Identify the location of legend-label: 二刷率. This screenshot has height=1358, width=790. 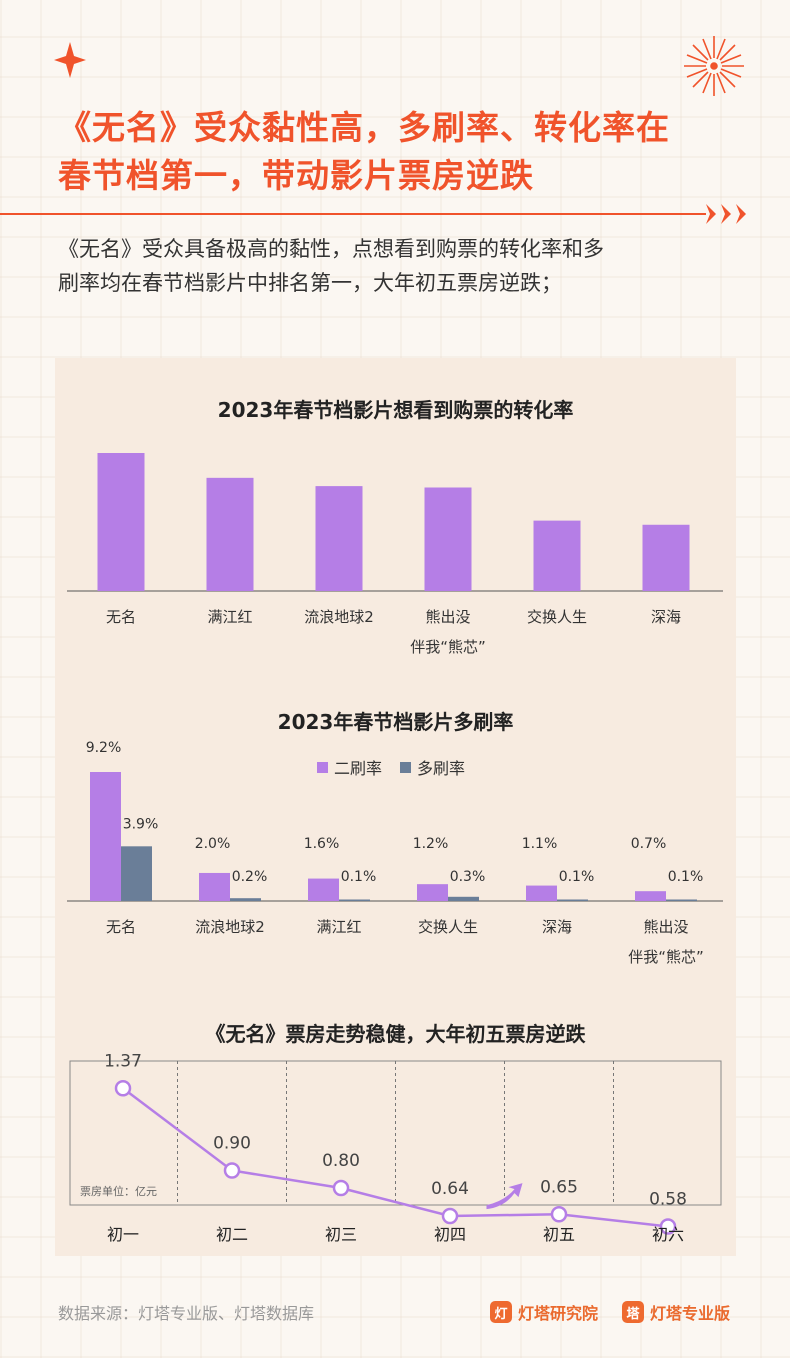
(358, 768).